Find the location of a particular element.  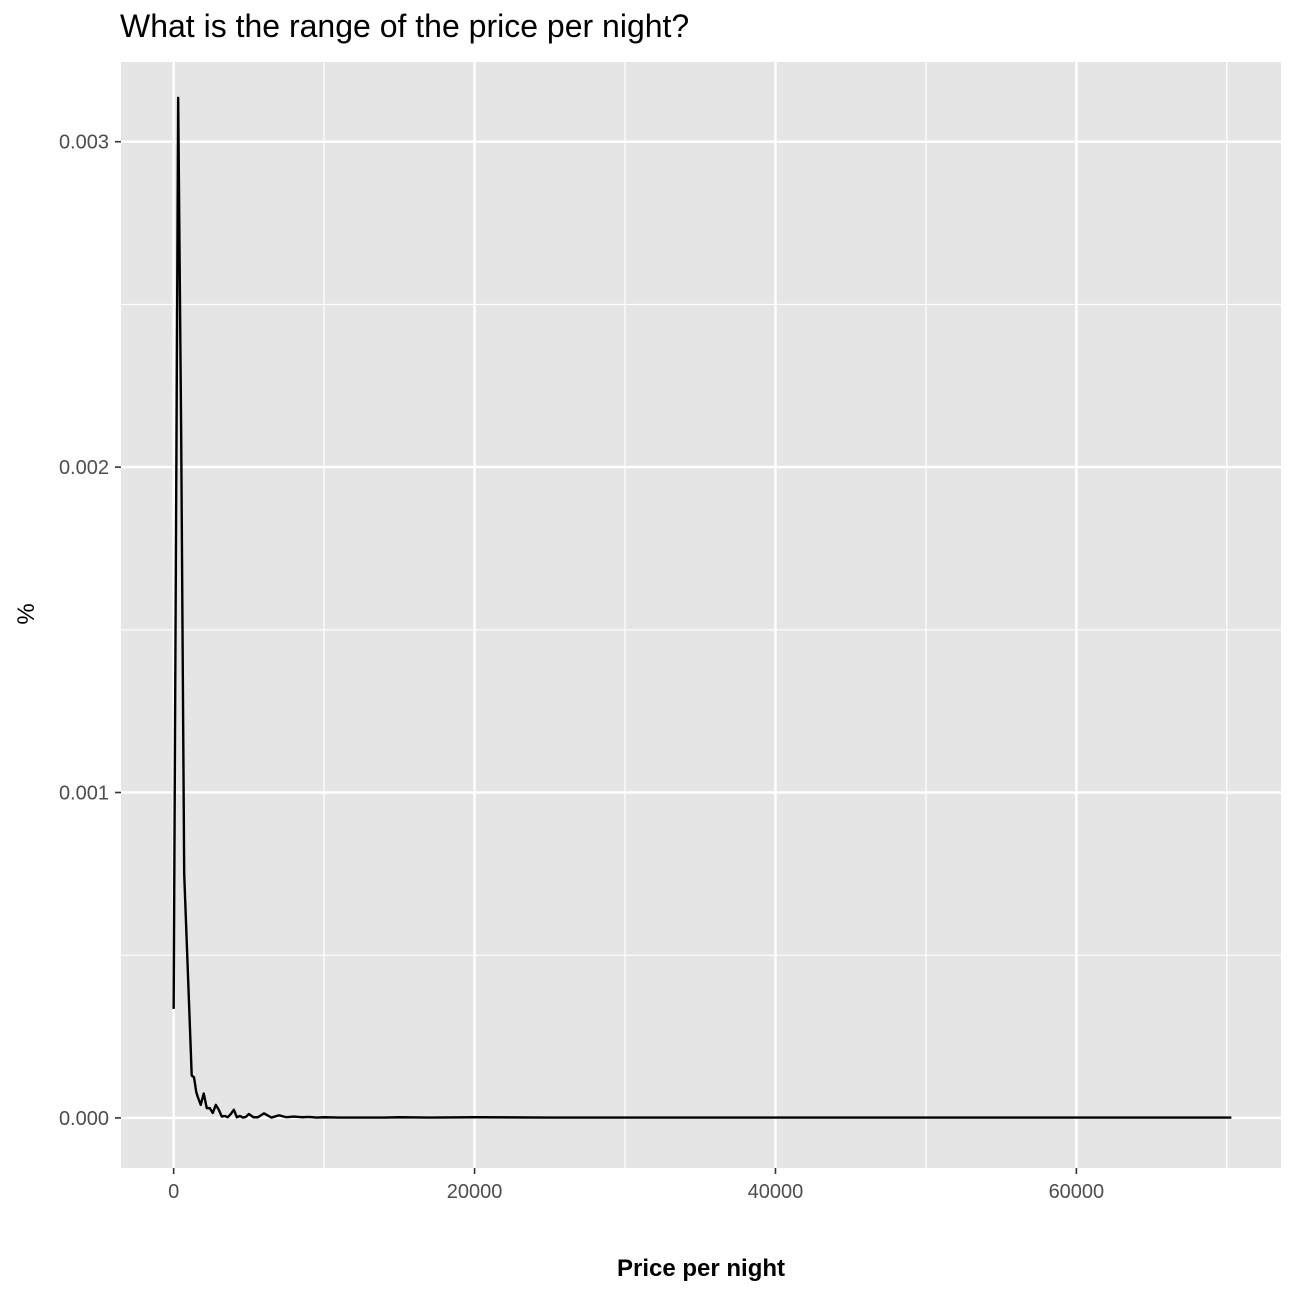

x-axis-title: Price per night is located at coordinates (701, 1268).